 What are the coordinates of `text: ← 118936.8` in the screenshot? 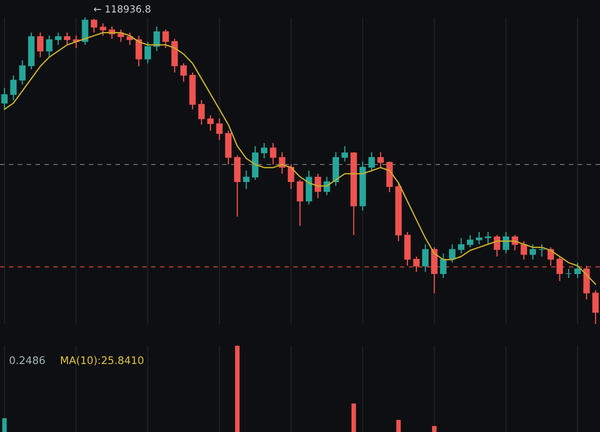 It's located at (122, 9).